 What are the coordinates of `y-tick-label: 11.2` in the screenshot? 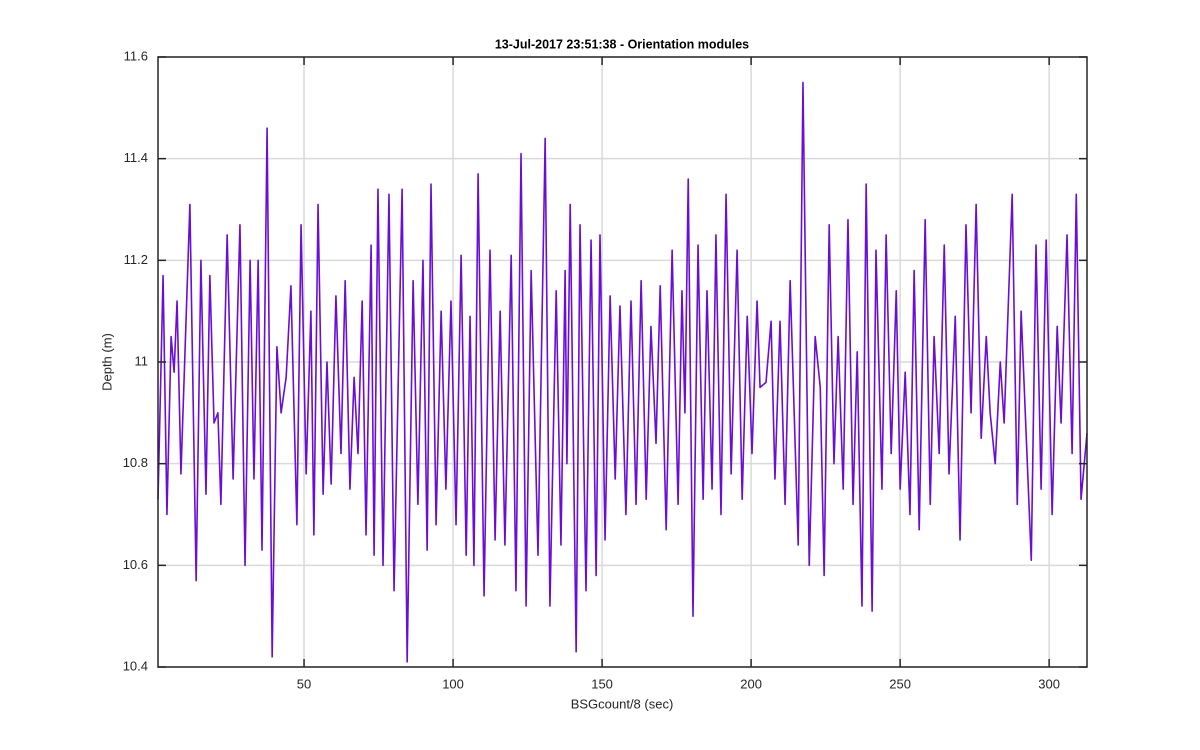 It's located at (136, 259).